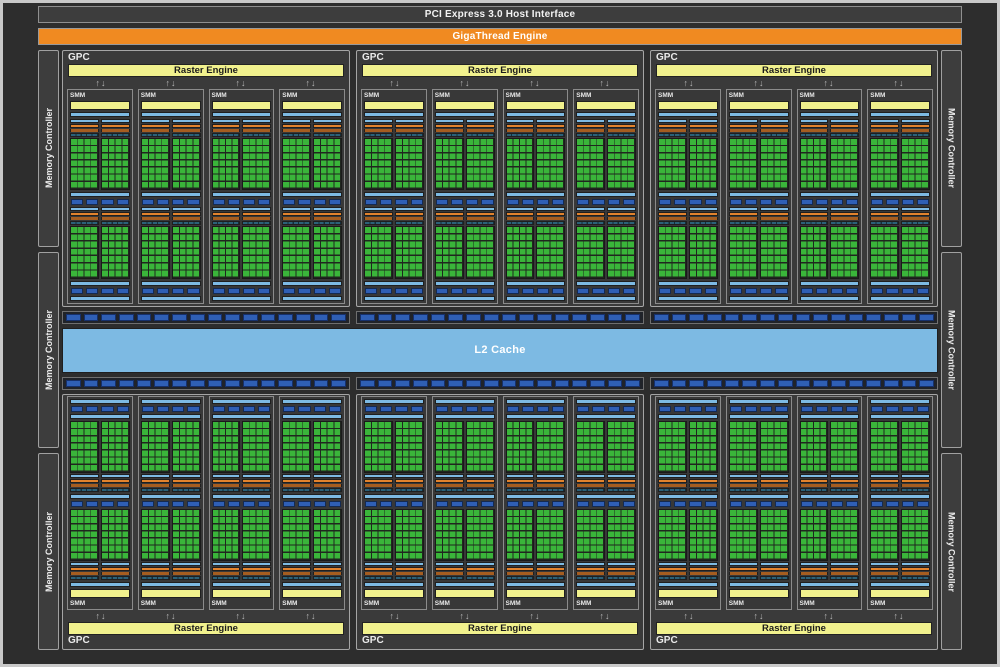 The height and width of the screenshot is (667, 1000). I want to click on gpc-box: SMM SMM SMM SMM ↑↓ ↑↓ ↑↓ ↑↓ Raster Engine GPC, so click(206, 521).